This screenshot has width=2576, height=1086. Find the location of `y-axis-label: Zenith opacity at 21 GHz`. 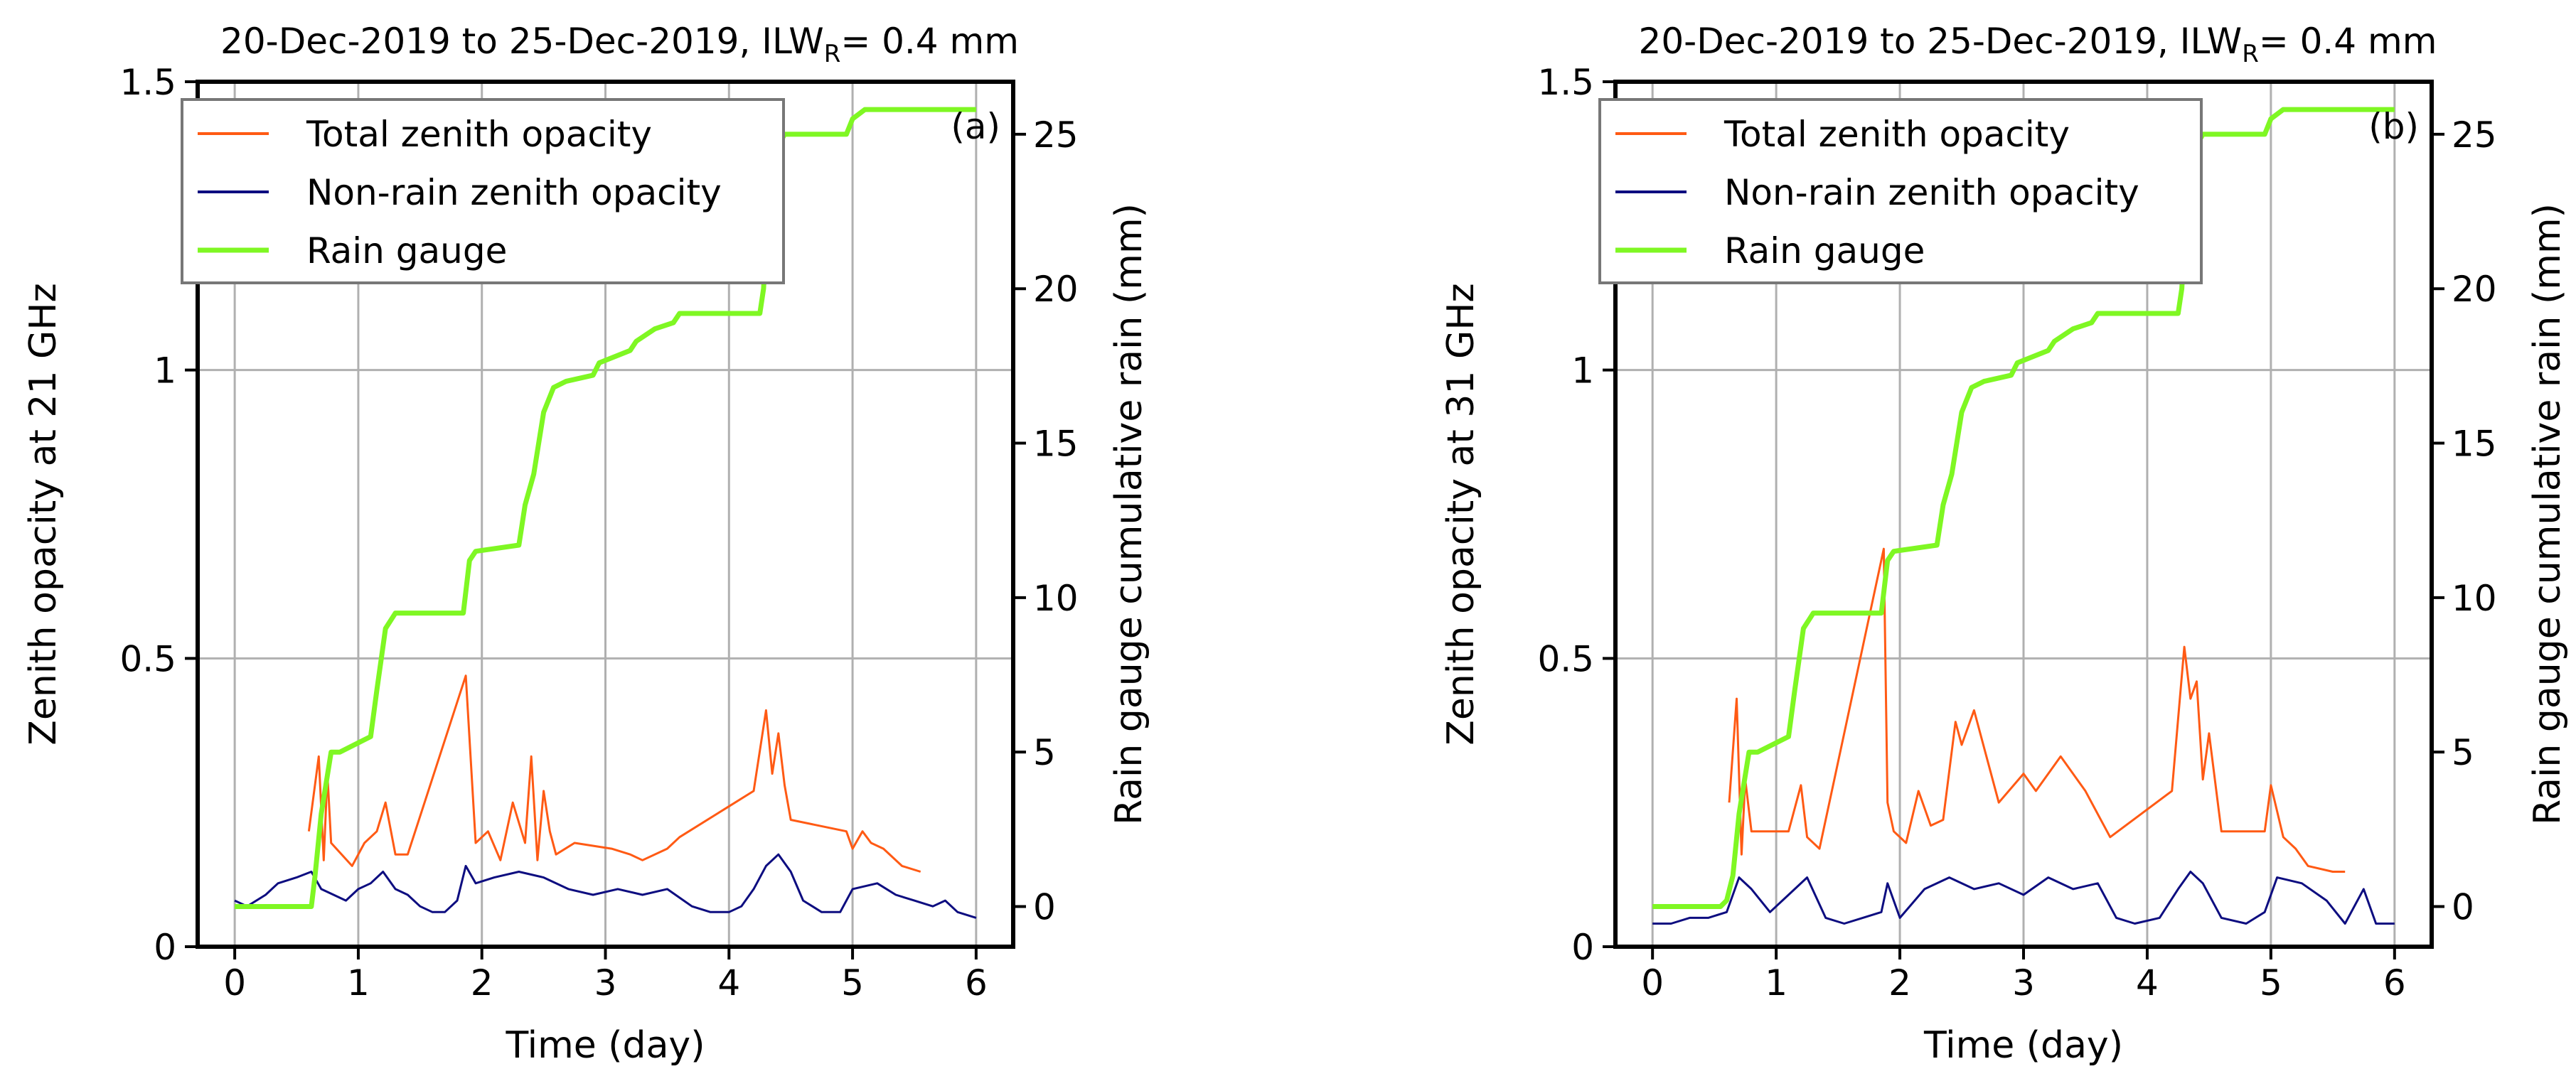

y-axis-label: Zenith opacity at 21 GHz is located at coordinates (43, 514).